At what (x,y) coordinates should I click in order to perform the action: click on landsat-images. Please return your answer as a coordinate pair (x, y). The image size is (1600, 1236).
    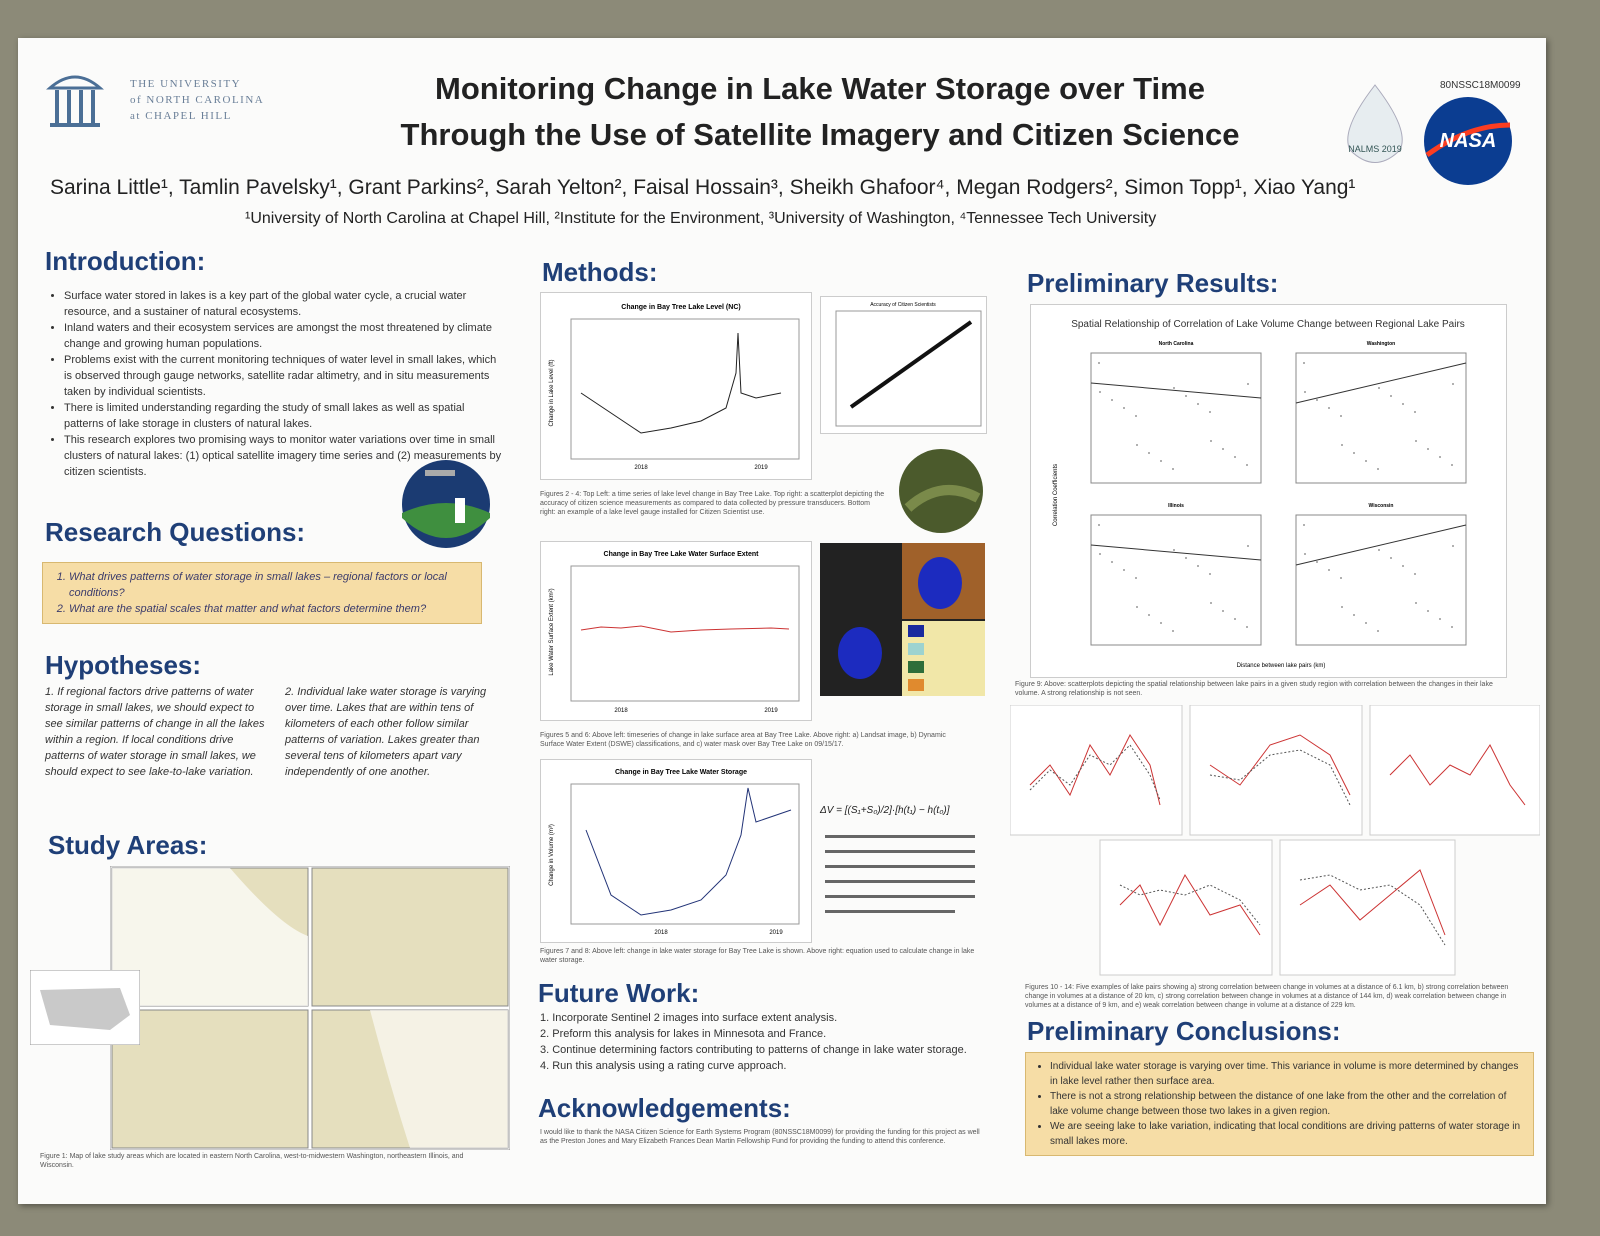
    Looking at the image, I should click on (902, 619).